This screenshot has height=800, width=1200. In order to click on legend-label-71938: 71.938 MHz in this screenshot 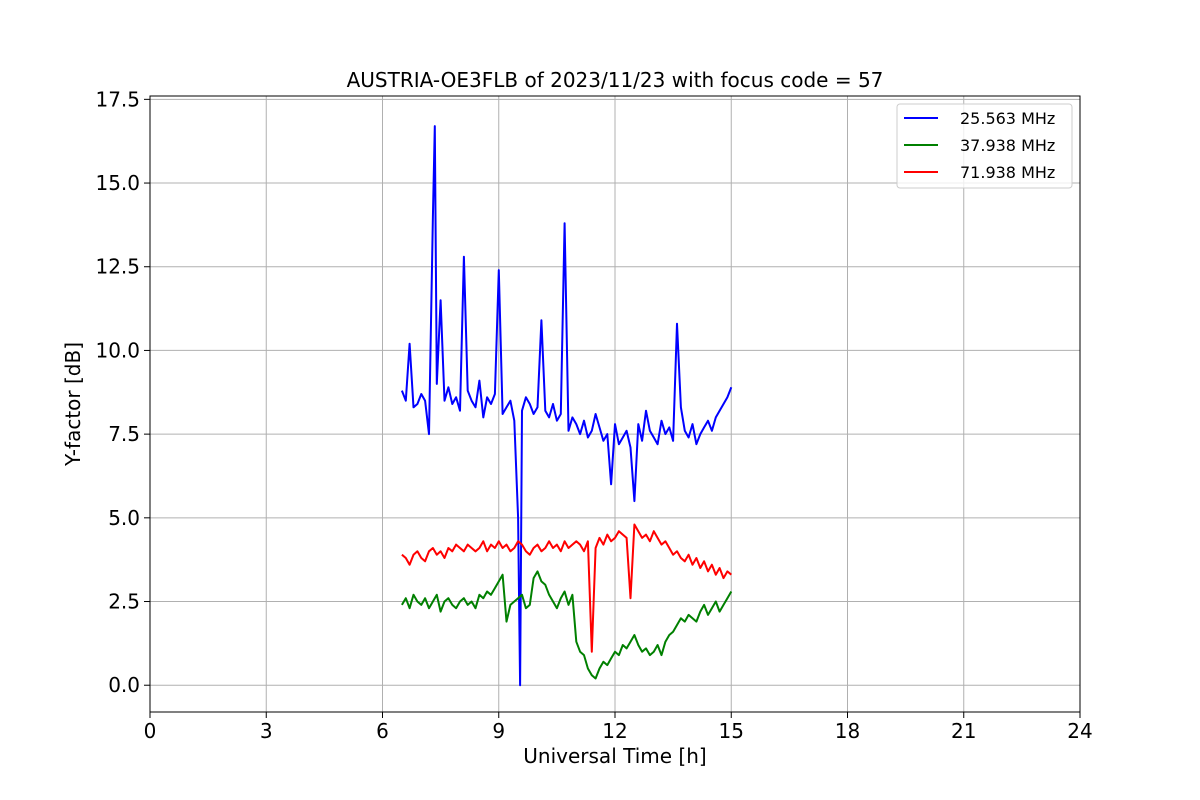, I will do `click(1007, 172)`.